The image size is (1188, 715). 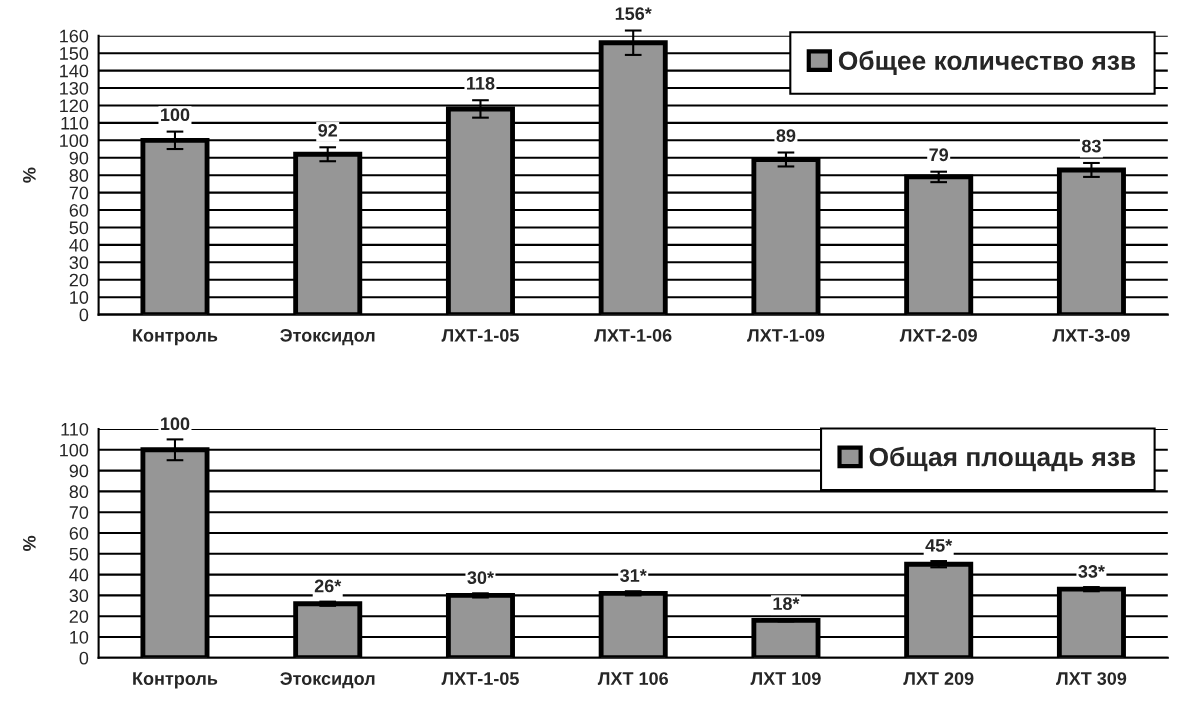 What do you see at coordinates (938, 335) in the screenshot?
I see `x-tick-label: ЛХТ-2-09` at bounding box center [938, 335].